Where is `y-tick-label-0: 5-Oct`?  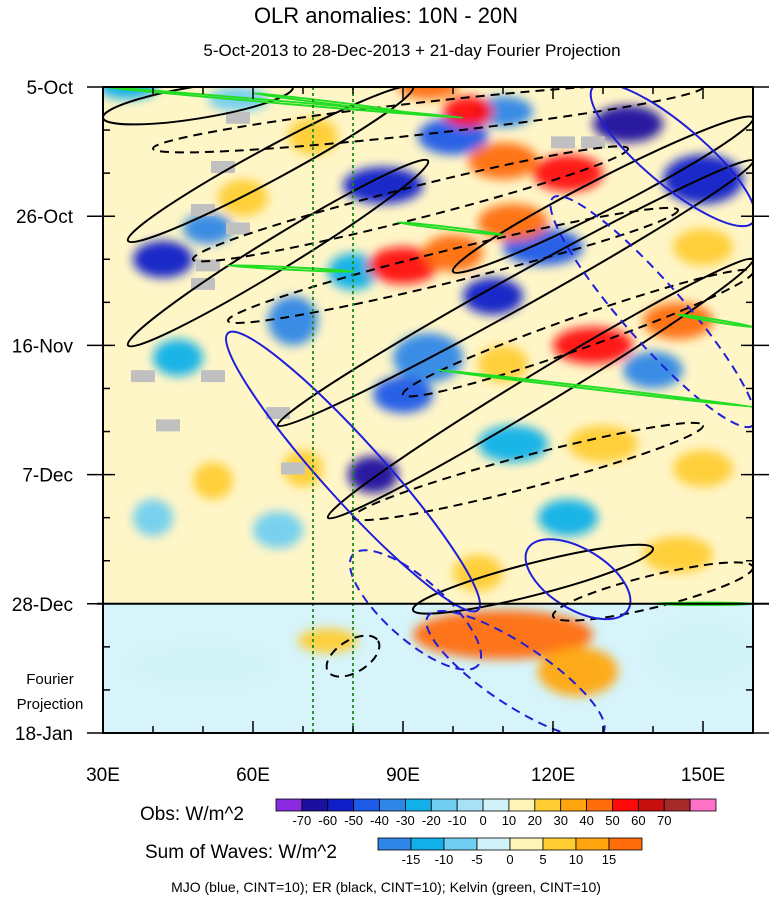 y-tick-label-0: 5-Oct is located at coordinates (50, 88).